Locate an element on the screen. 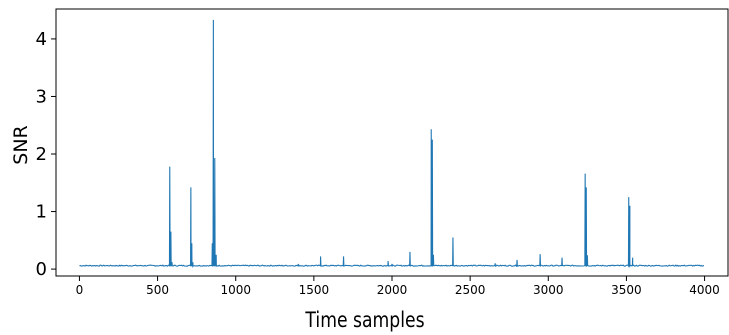 The width and height of the screenshot is (729, 335). y-tick-label: 4 is located at coordinates (41, 39).